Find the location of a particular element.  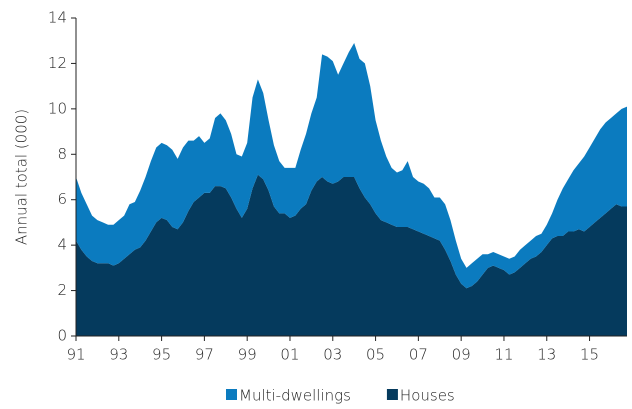

y-tick-label: 8 is located at coordinates (62, 154).